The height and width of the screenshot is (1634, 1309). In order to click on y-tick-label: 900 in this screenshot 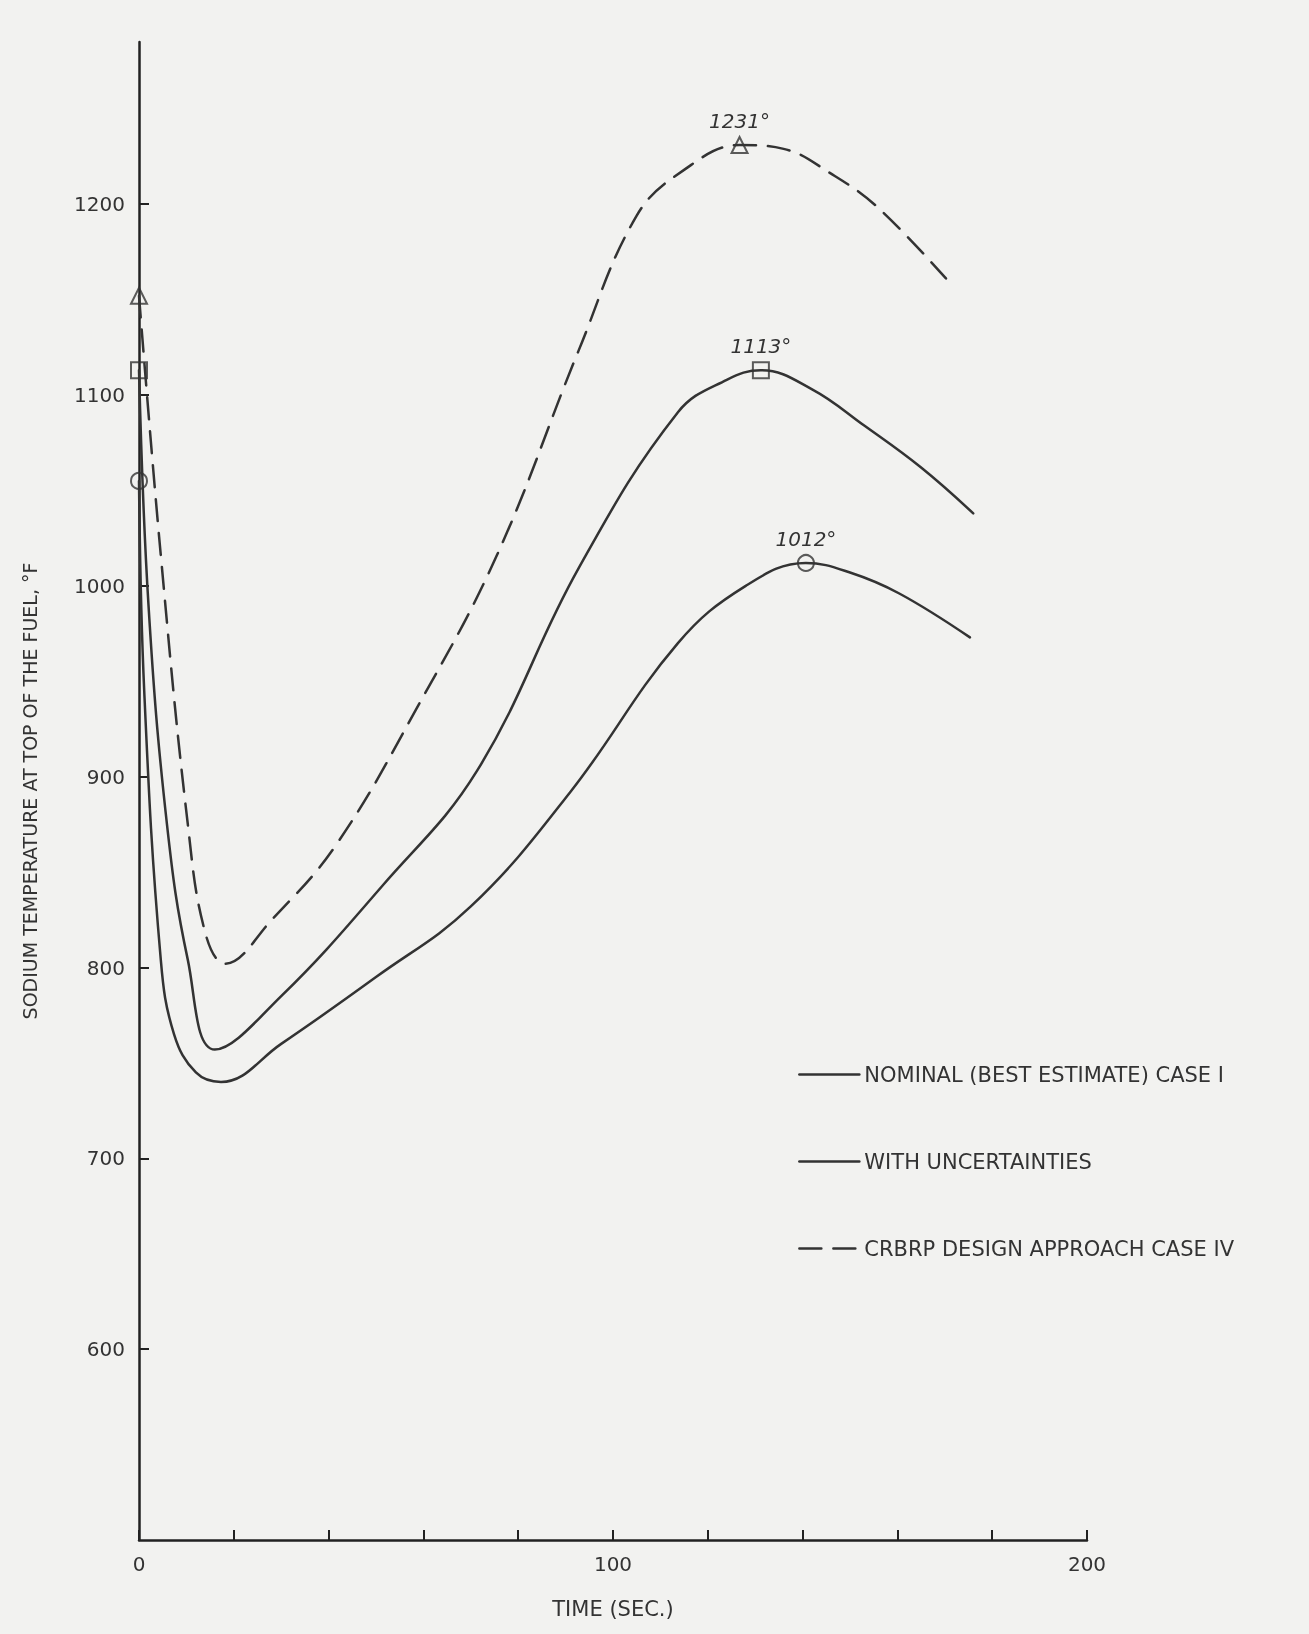, I will do `click(105, 776)`.